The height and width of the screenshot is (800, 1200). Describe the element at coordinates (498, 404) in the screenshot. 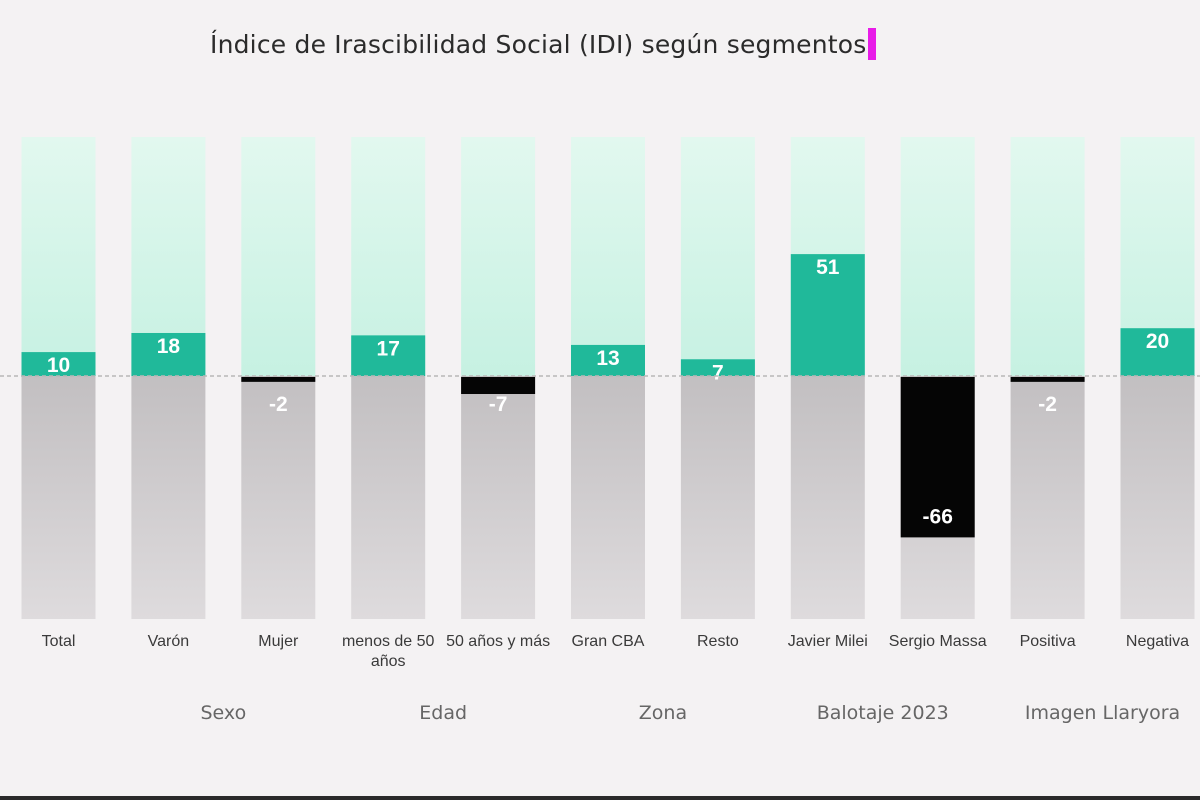

I see `data-label-50-anos-y-mas: -7` at that location.